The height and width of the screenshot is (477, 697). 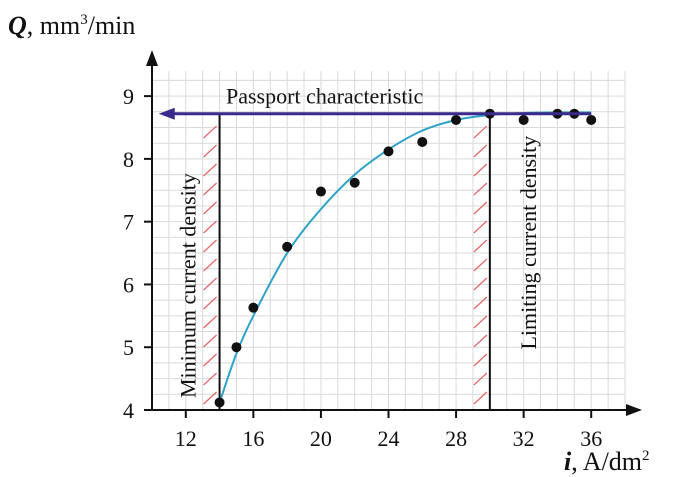 I want to click on y-axis-symbol: Q, so click(x=17, y=25).